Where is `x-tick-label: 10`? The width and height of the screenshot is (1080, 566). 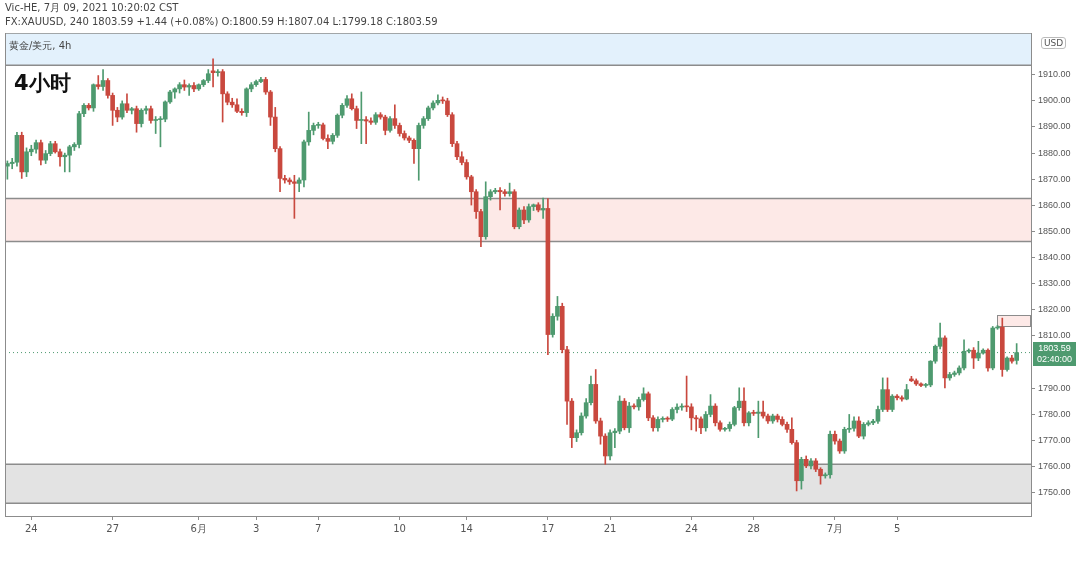 x-tick-label: 10 is located at coordinates (399, 528).